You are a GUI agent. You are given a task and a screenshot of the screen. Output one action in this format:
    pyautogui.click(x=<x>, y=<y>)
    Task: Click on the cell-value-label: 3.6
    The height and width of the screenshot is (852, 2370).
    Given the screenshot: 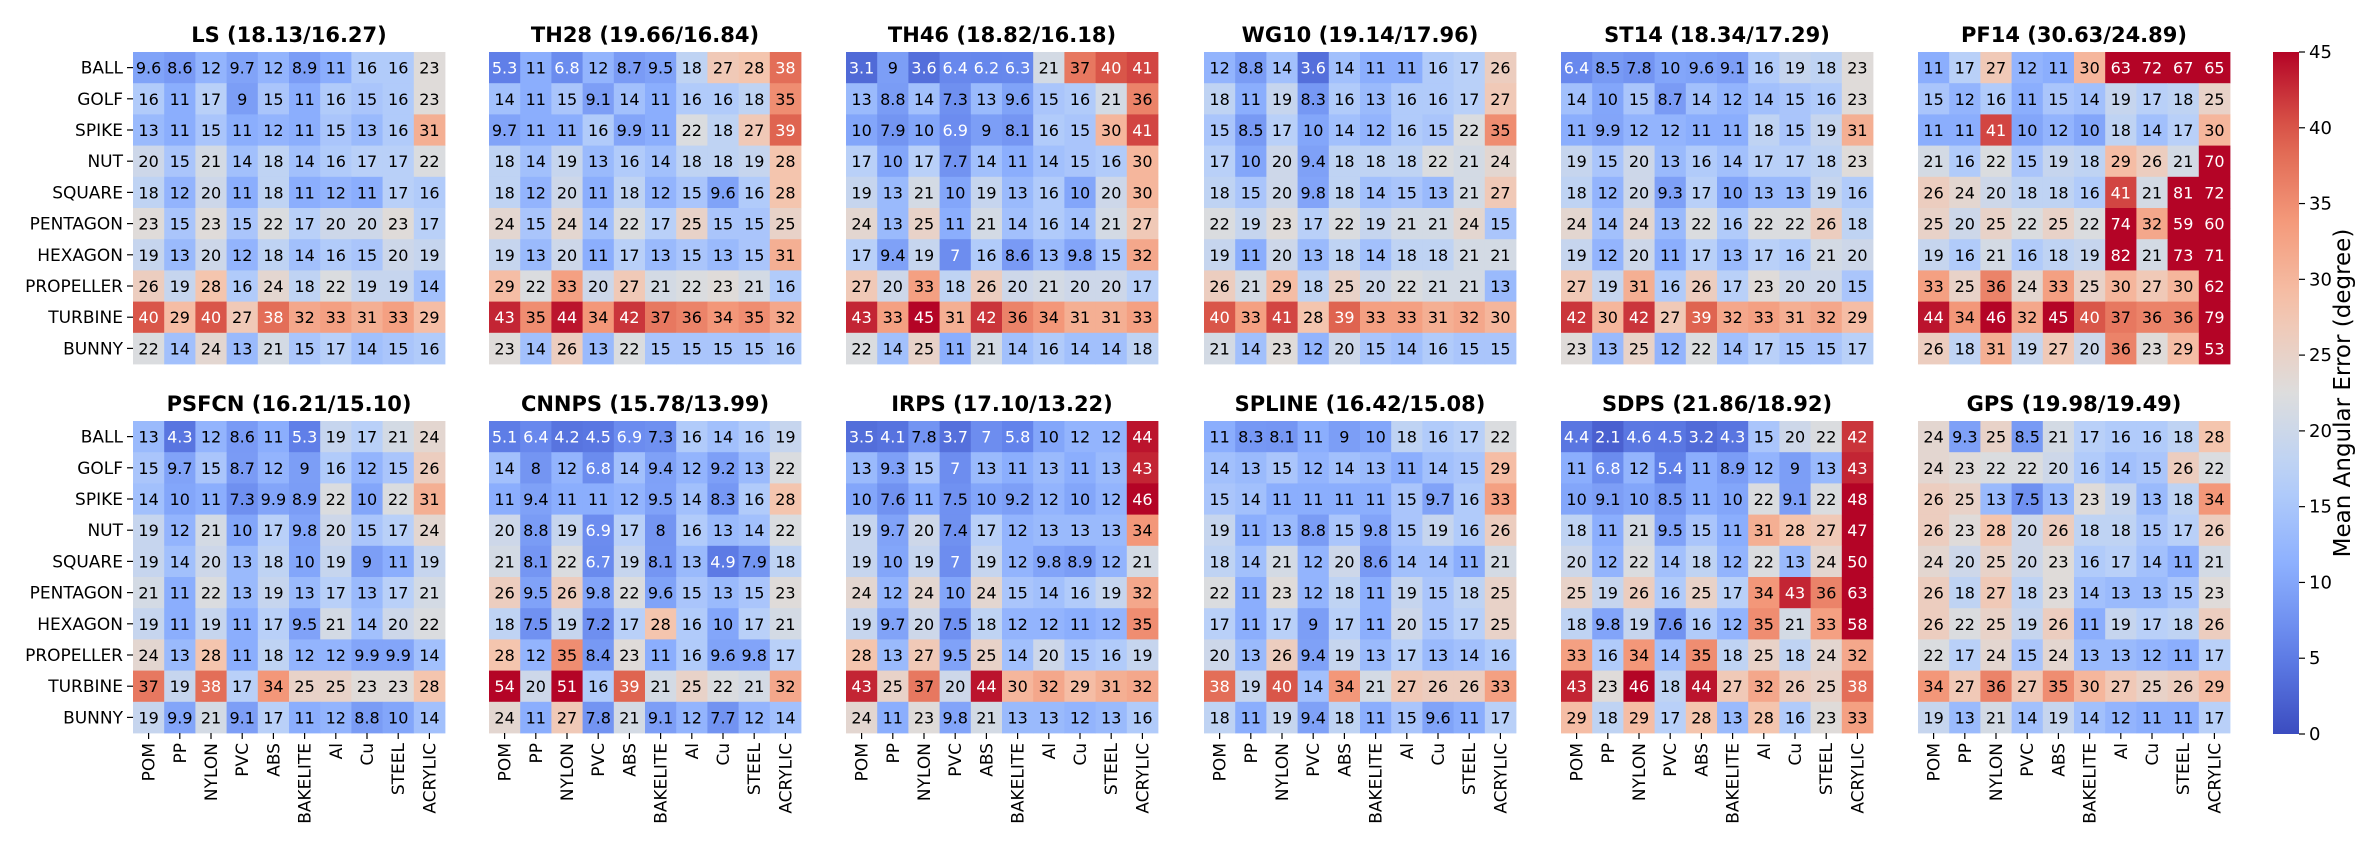 What is the action you would take?
    pyautogui.click(x=1312, y=68)
    